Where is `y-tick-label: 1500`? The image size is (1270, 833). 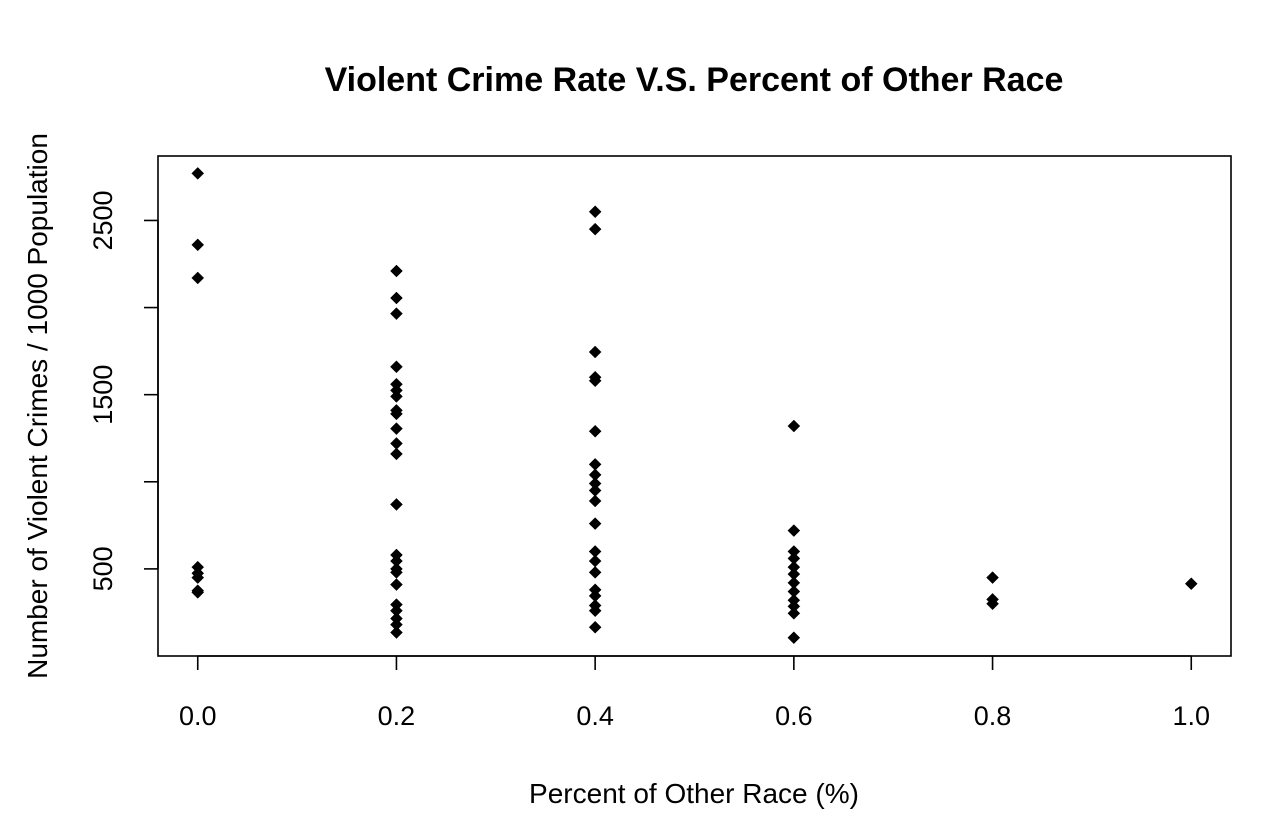 y-tick-label: 1500 is located at coordinates (103, 395).